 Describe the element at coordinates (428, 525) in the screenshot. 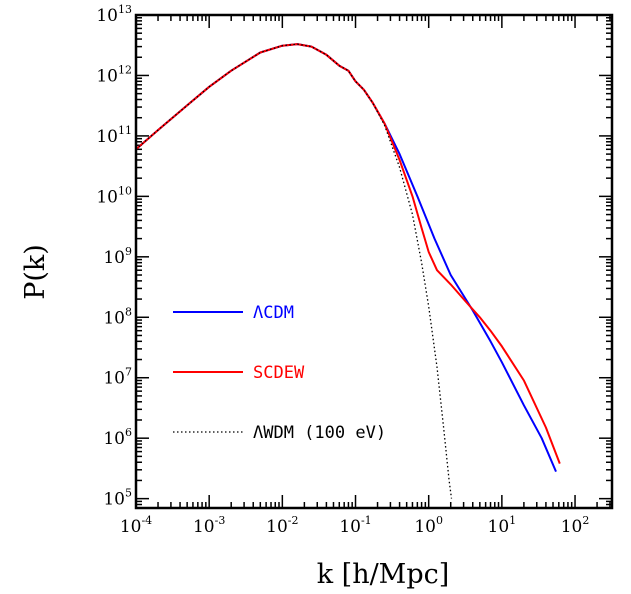

I see `x-tick-label: 10⁰` at that location.